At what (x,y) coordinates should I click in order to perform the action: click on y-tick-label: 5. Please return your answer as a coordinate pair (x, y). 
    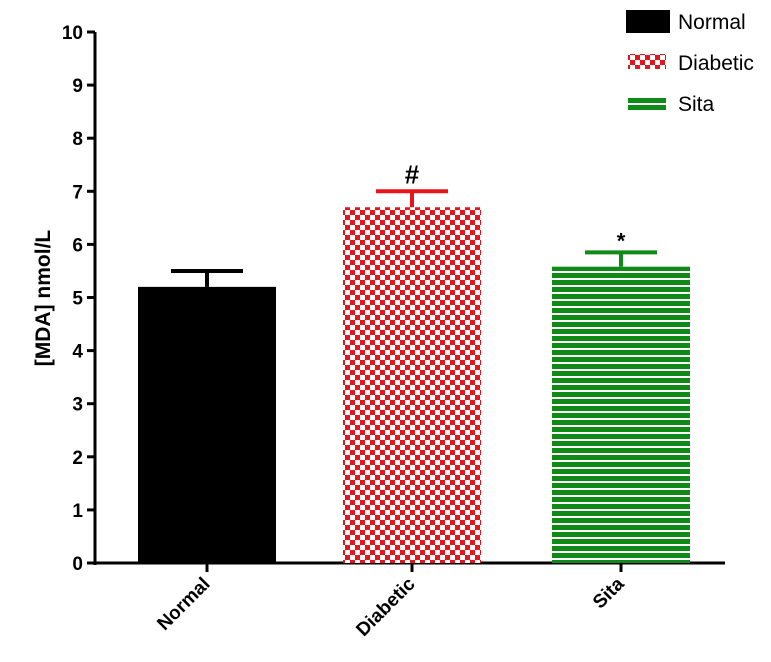
    Looking at the image, I should click on (77, 299).